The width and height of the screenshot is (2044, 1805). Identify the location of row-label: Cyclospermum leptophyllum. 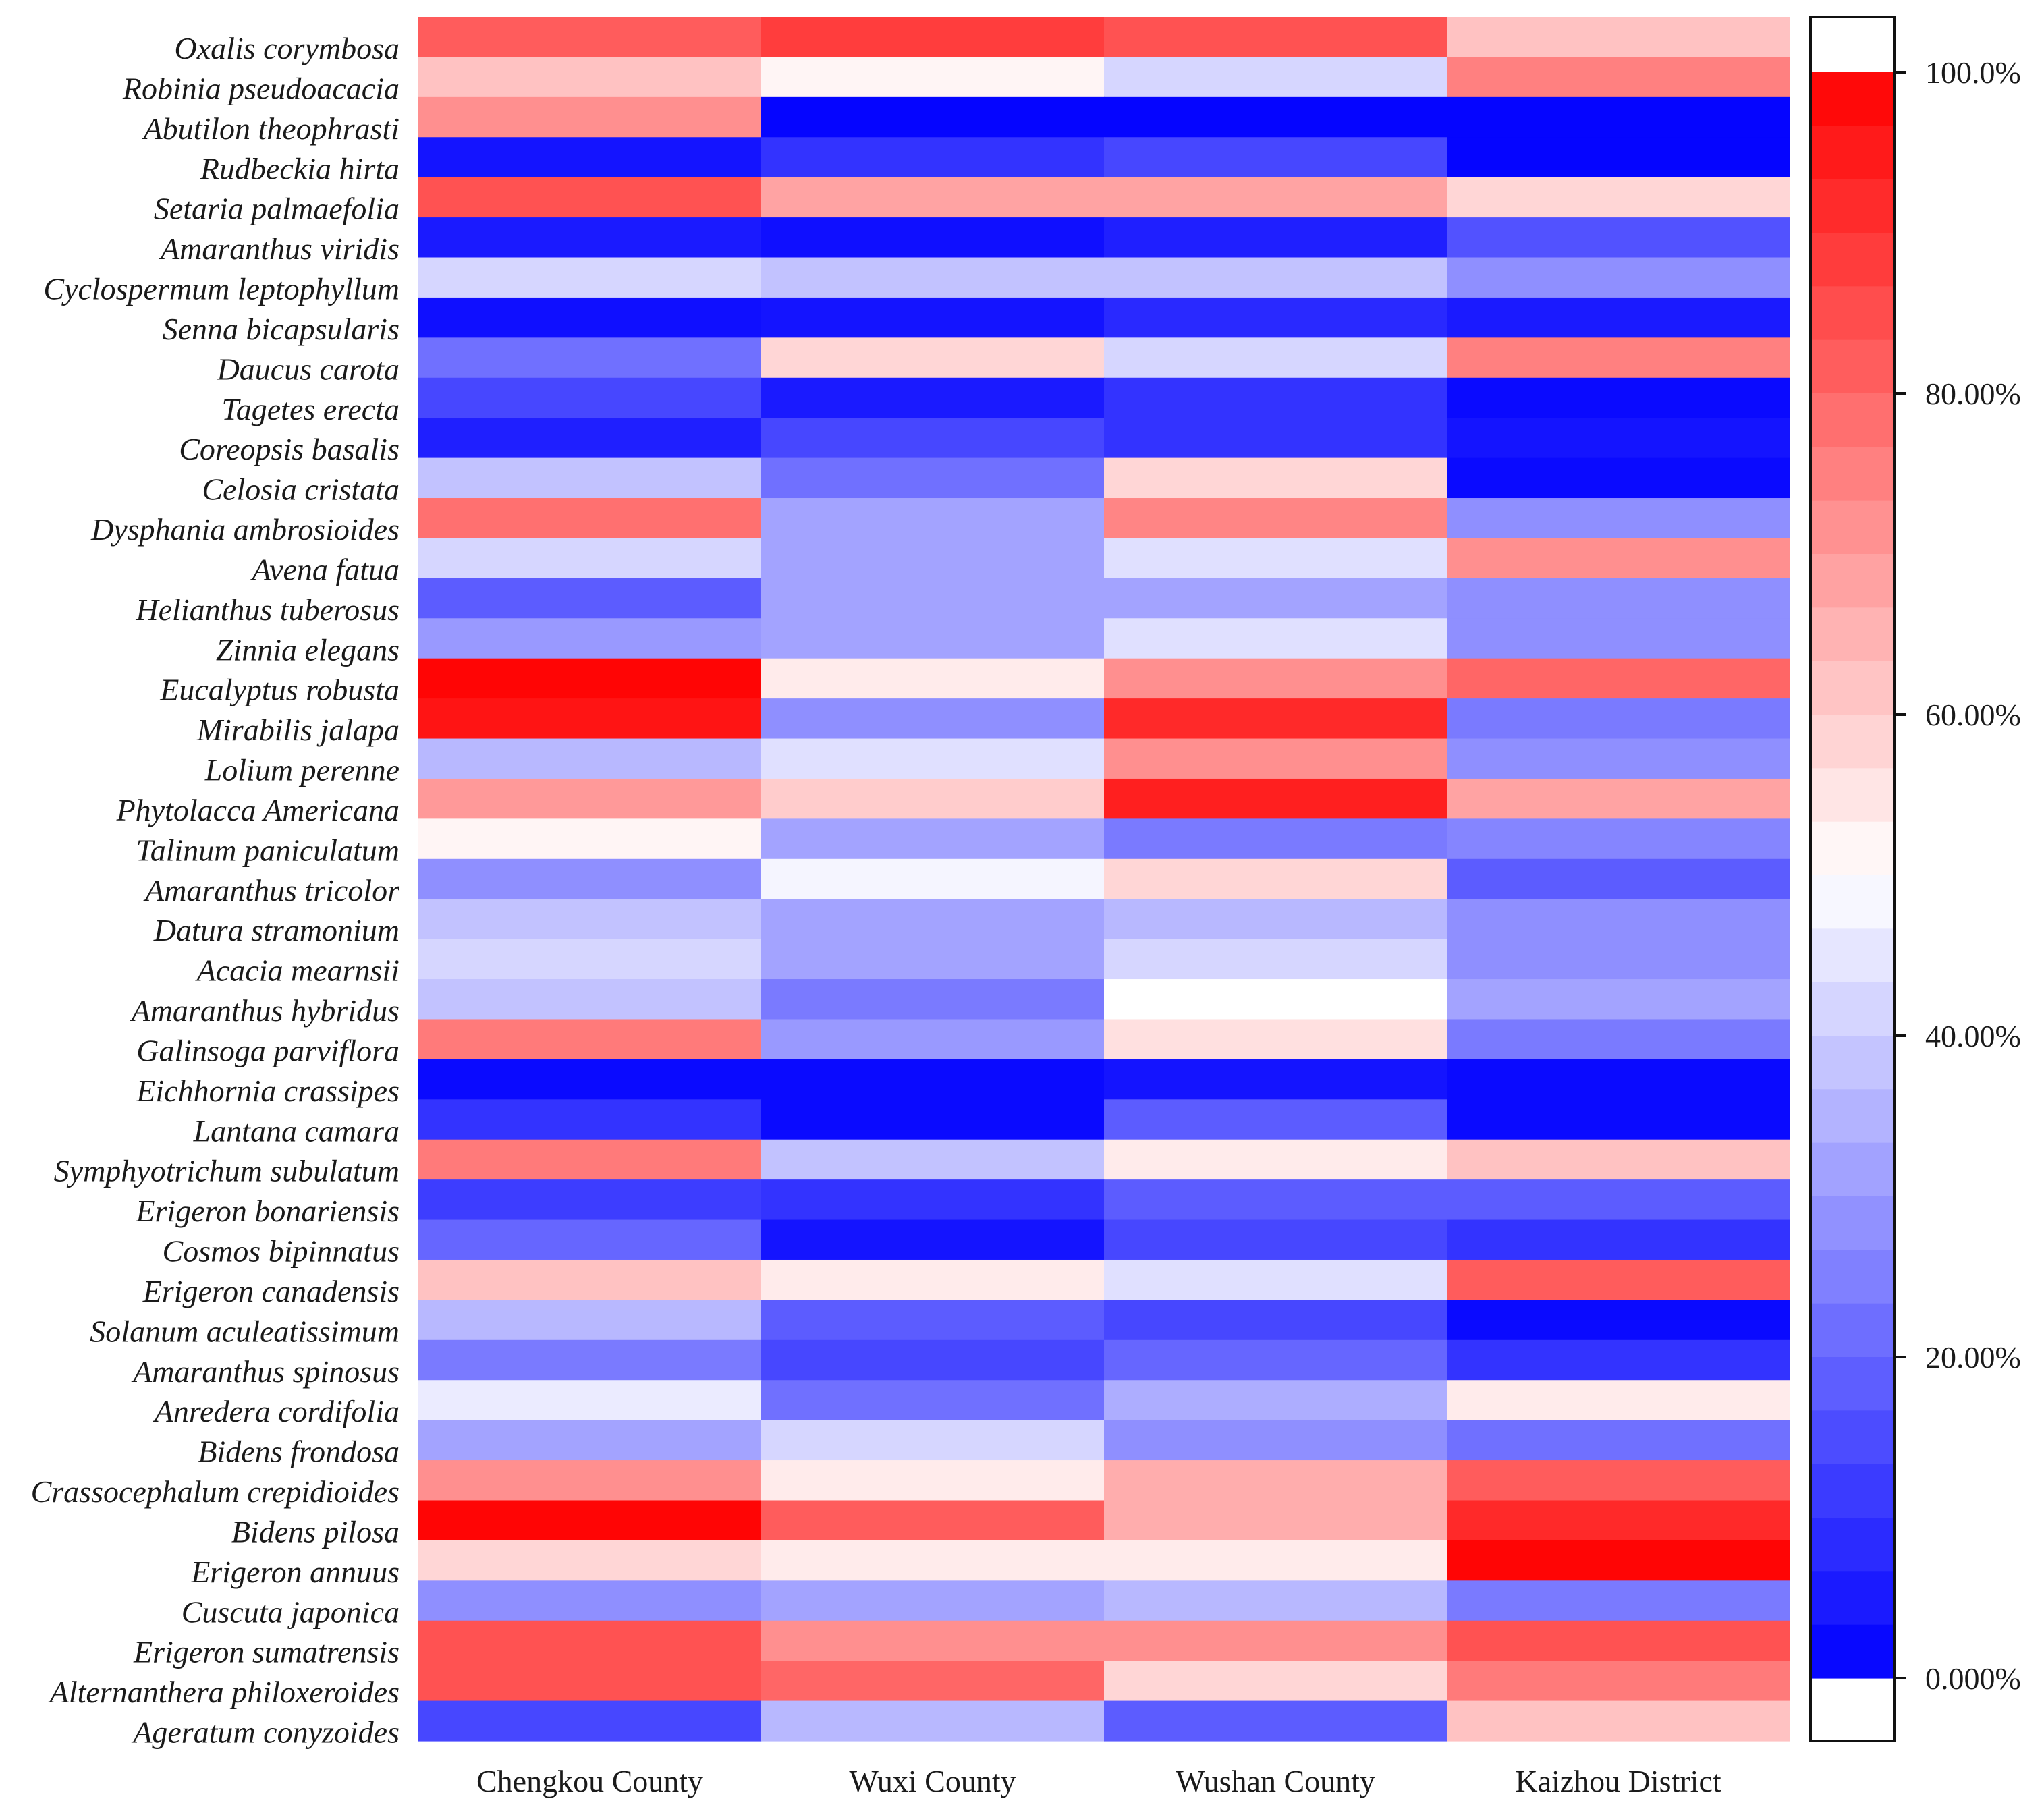
(221, 289).